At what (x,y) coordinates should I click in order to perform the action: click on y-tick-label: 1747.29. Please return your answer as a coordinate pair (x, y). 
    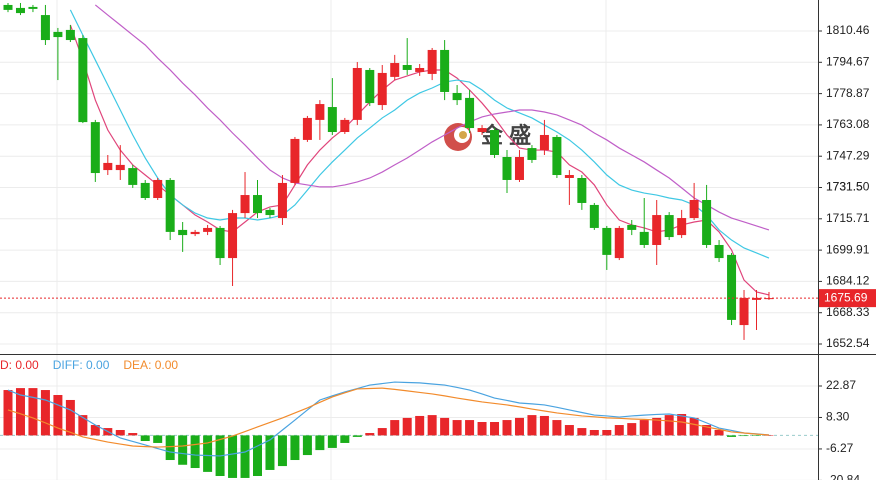
    Looking at the image, I should click on (848, 155).